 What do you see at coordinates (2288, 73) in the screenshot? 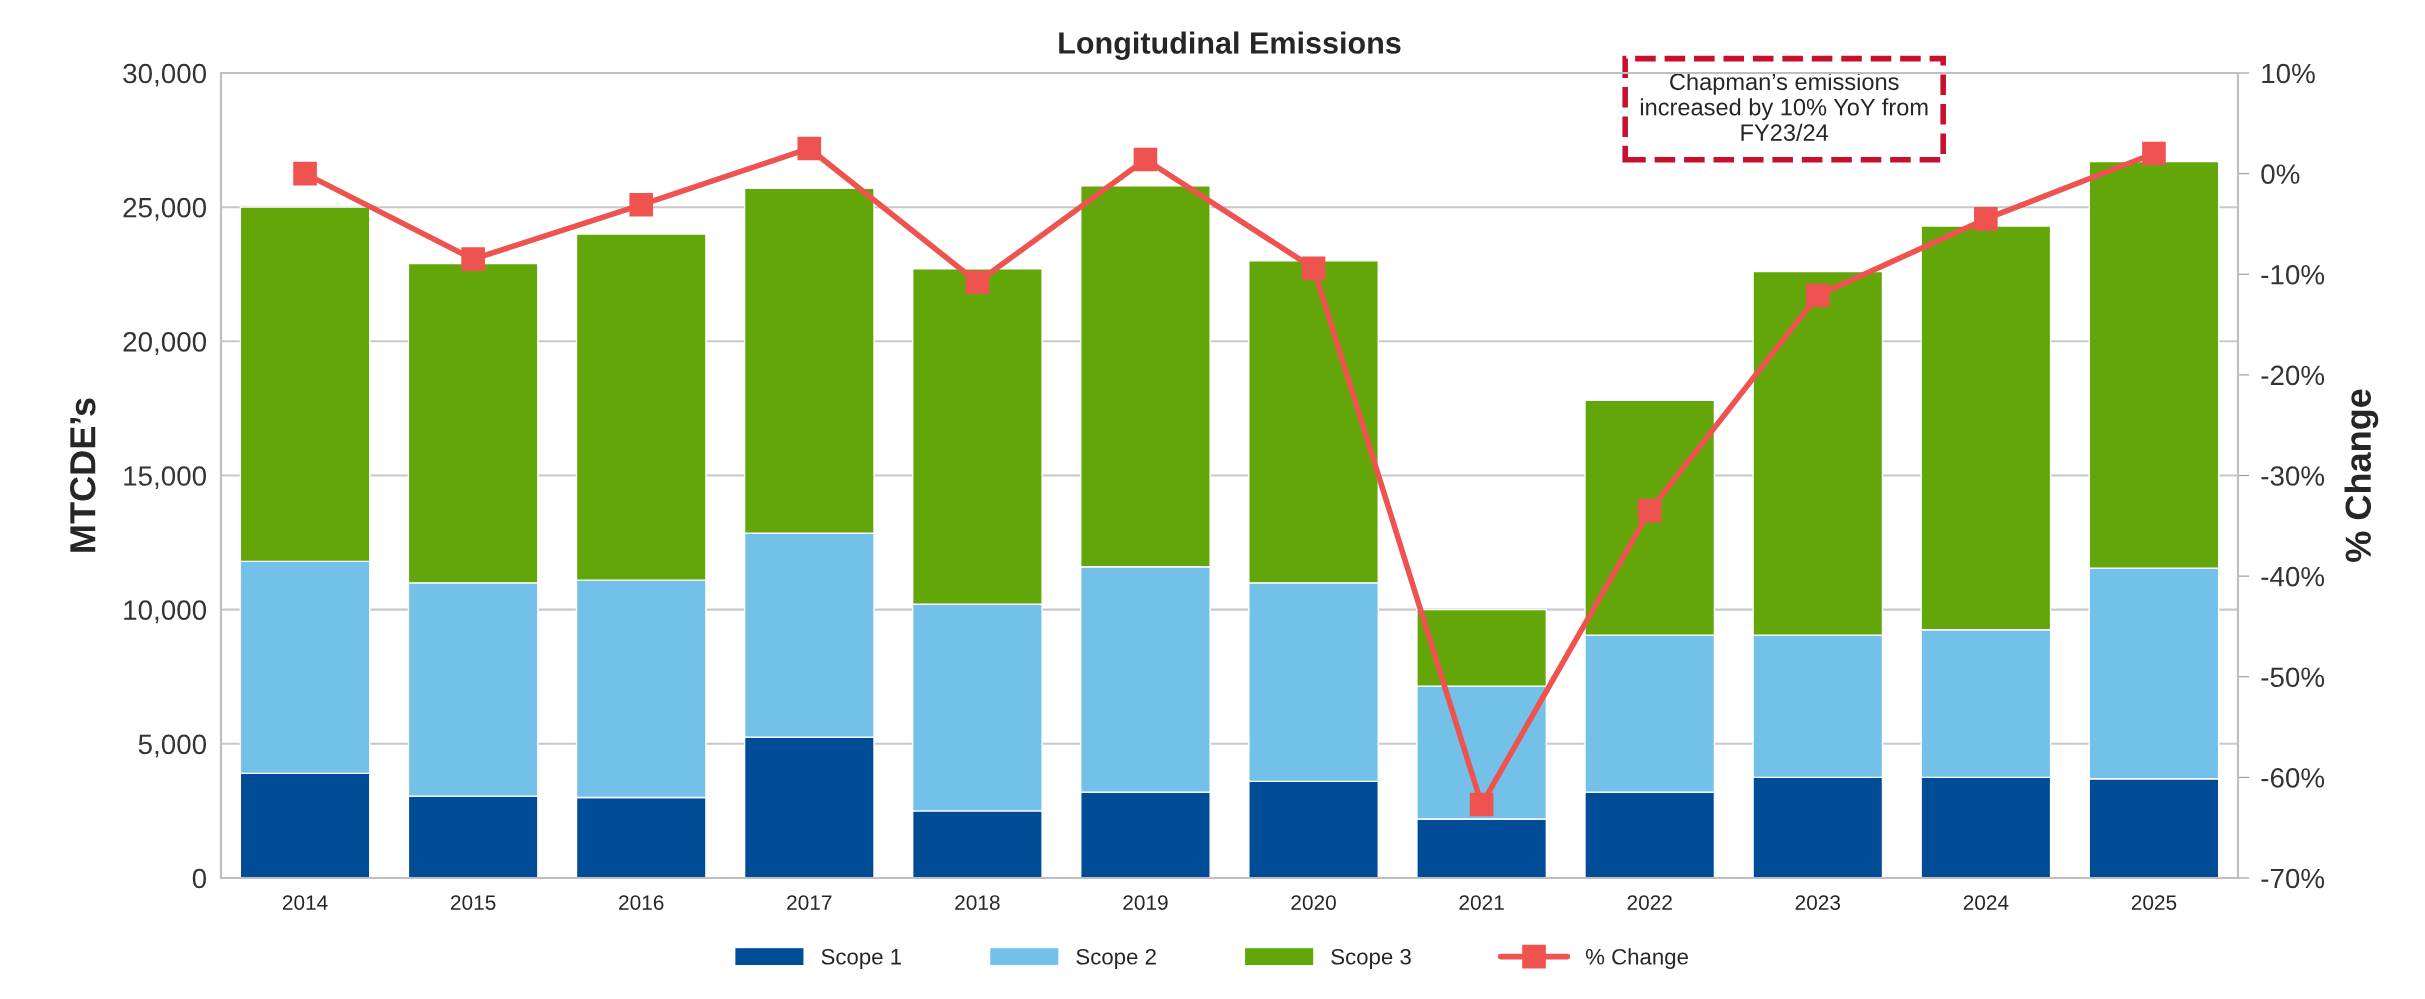
I see `y2-tick-label: 10%` at bounding box center [2288, 73].